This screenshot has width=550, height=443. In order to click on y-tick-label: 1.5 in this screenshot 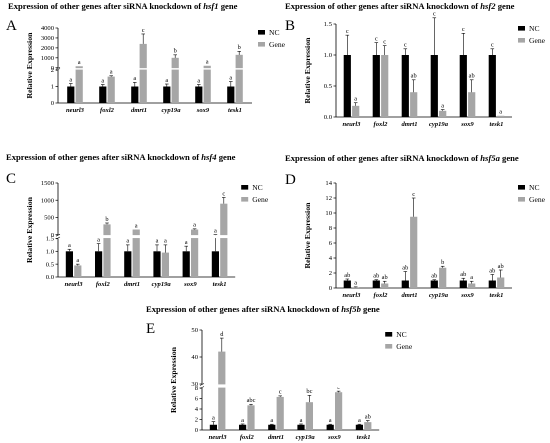, I will do `click(50, 239)`.